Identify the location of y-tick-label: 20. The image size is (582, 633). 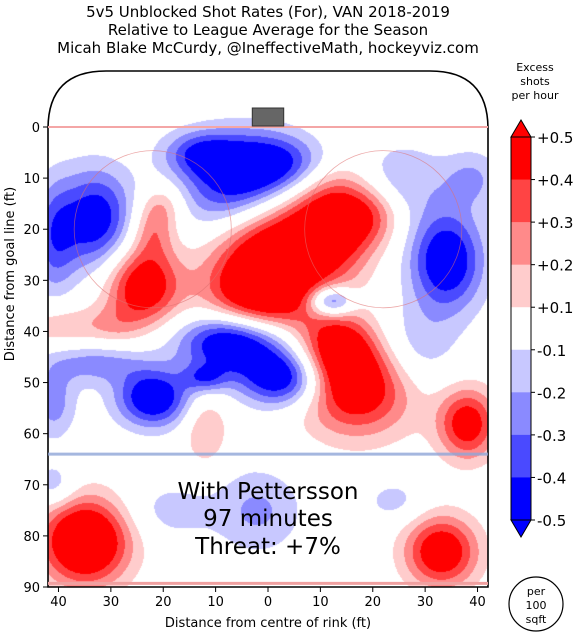
(31, 230).